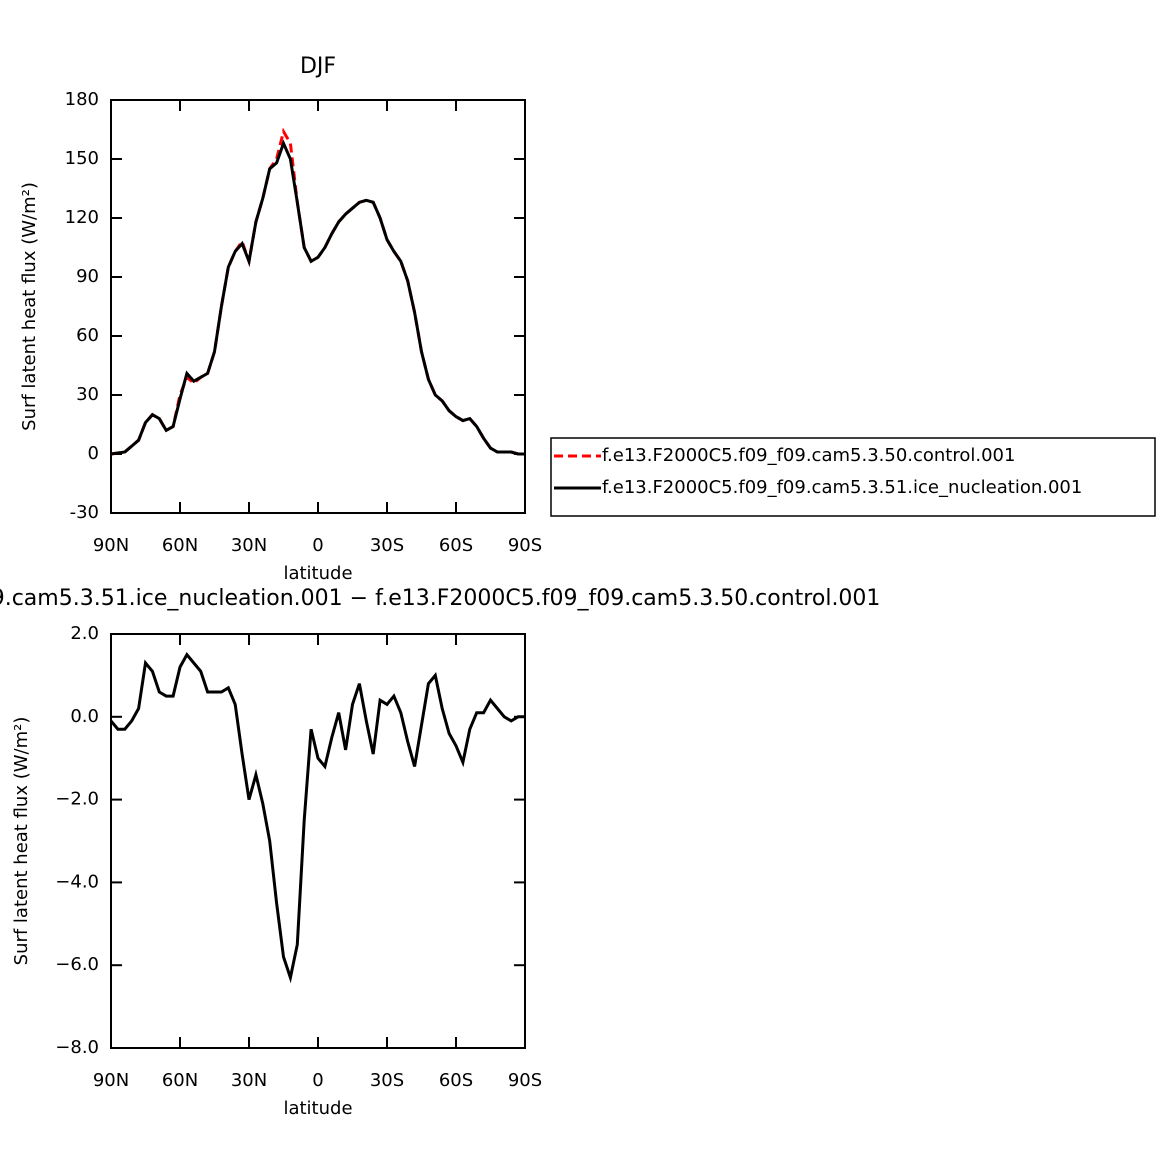  I want to click on y-tick-label: −2.0, so click(77, 799).